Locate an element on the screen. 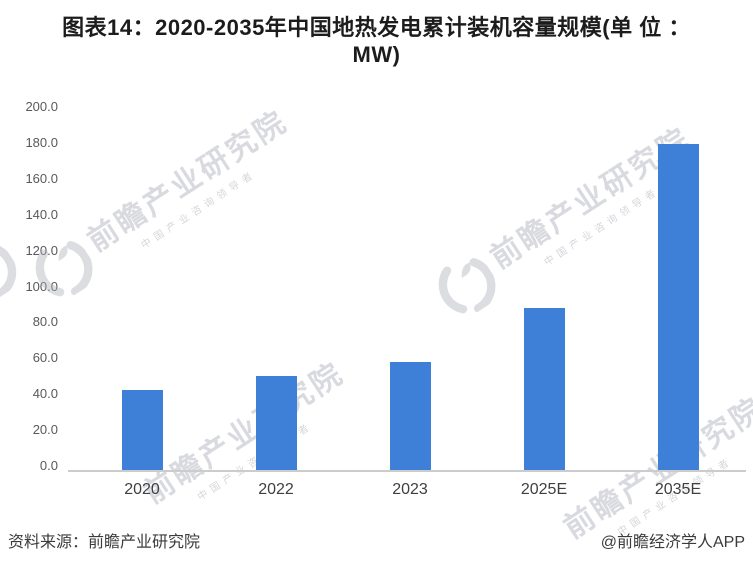  bar-2025E is located at coordinates (544, 389).